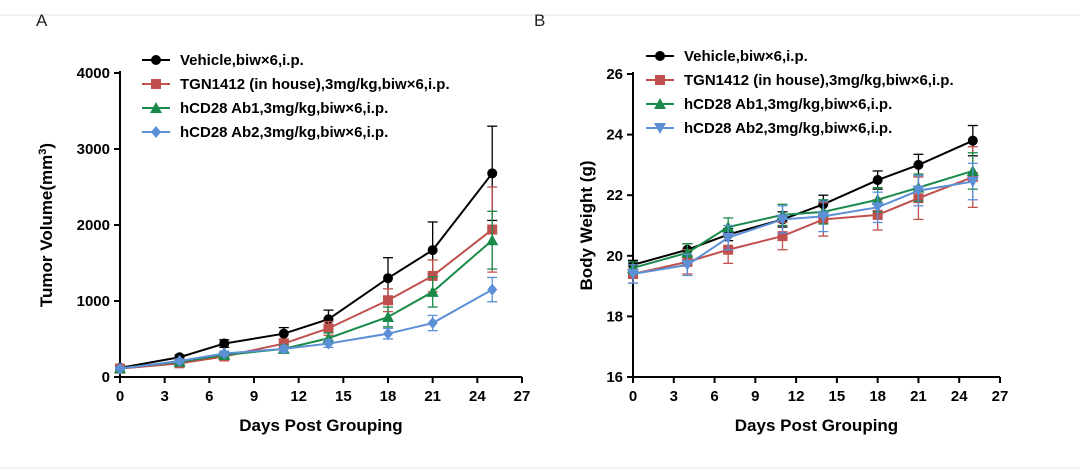 This screenshot has width=1080, height=471. Describe the element at coordinates (614, 135) in the screenshot. I see `y-tick-label: 24` at that location.